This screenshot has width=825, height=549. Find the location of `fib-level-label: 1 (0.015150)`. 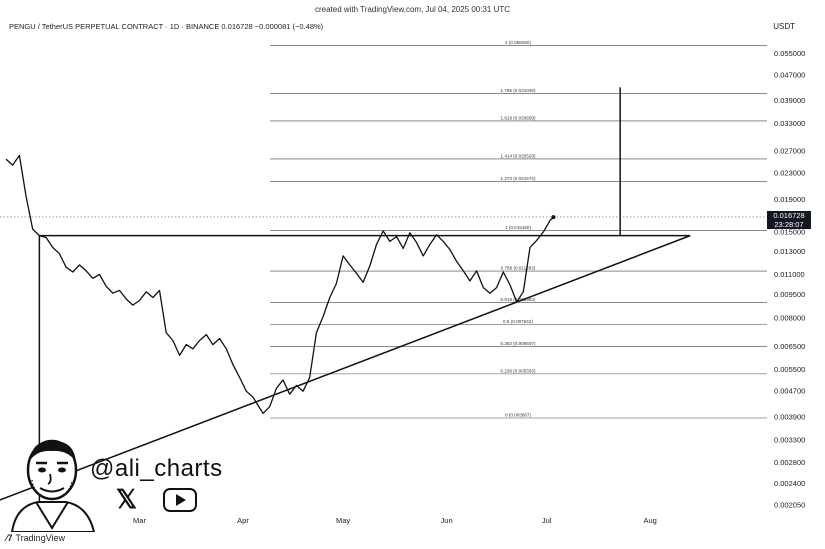

fib-level-label: 1 (0.015150) is located at coordinates (518, 227).